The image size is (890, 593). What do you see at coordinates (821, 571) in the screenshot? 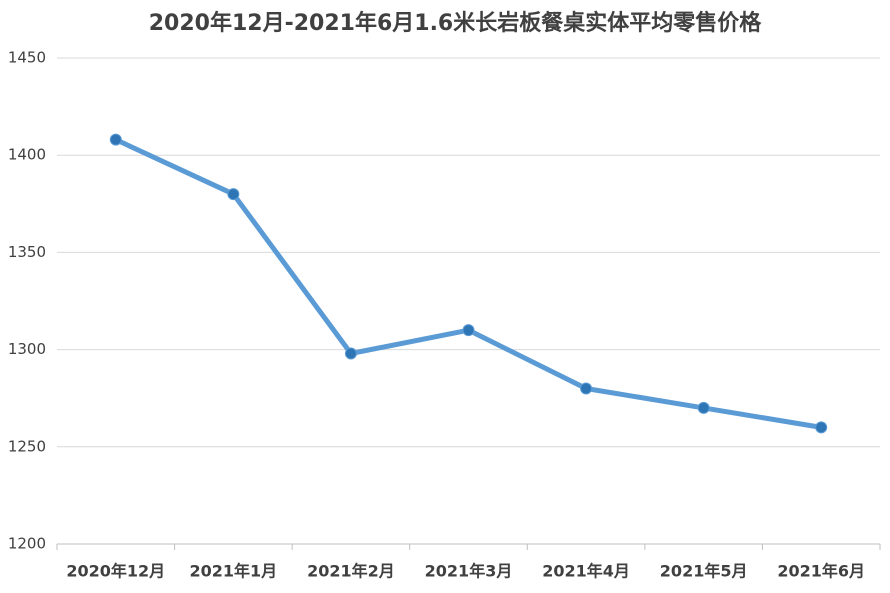
I see `x-tick-label: 2021年6月` at bounding box center [821, 571].